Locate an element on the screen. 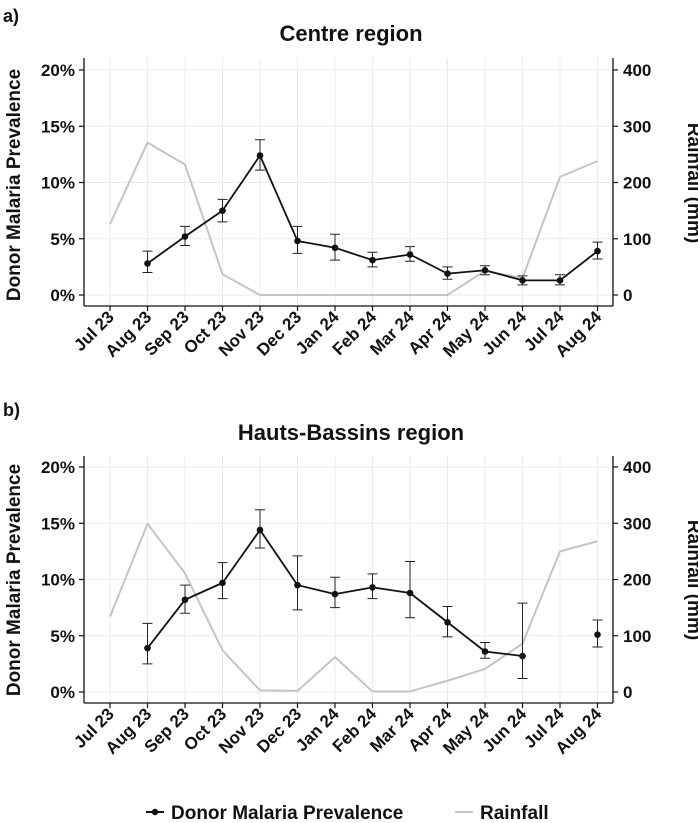 This screenshot has width=698, height=823. legend-label-prevalence: Donor Malaria Prevalence is located at coordinates (287, 813).